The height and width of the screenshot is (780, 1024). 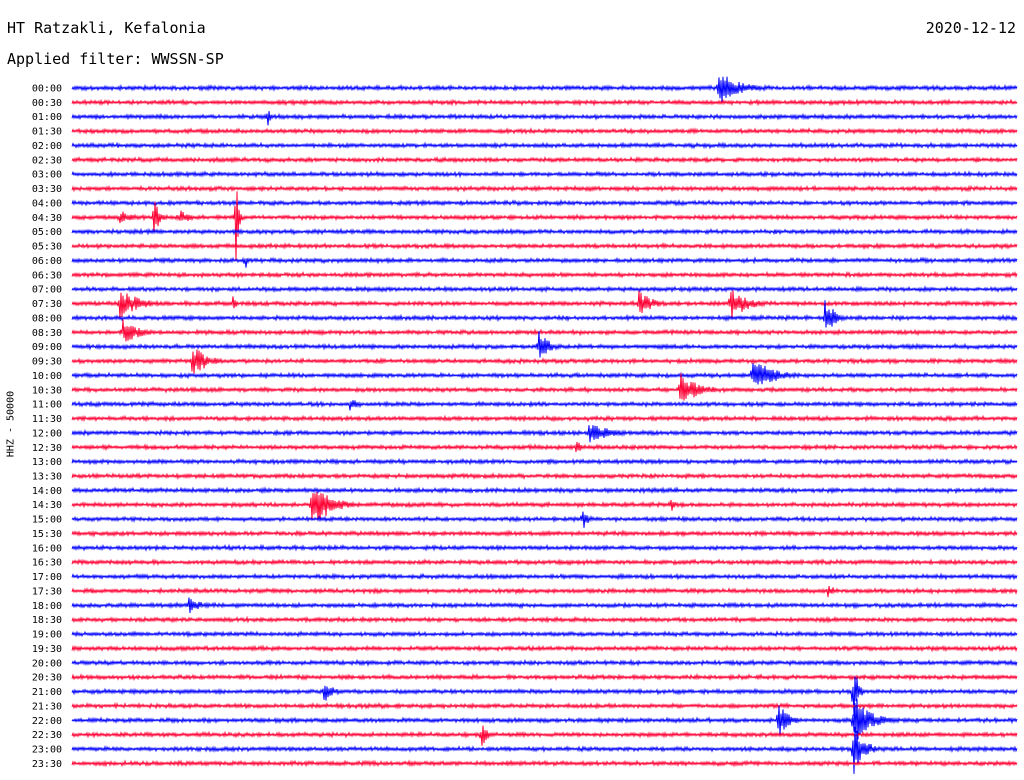 I want to click on row-time-label: 09:30, so click(x=47, y=362).